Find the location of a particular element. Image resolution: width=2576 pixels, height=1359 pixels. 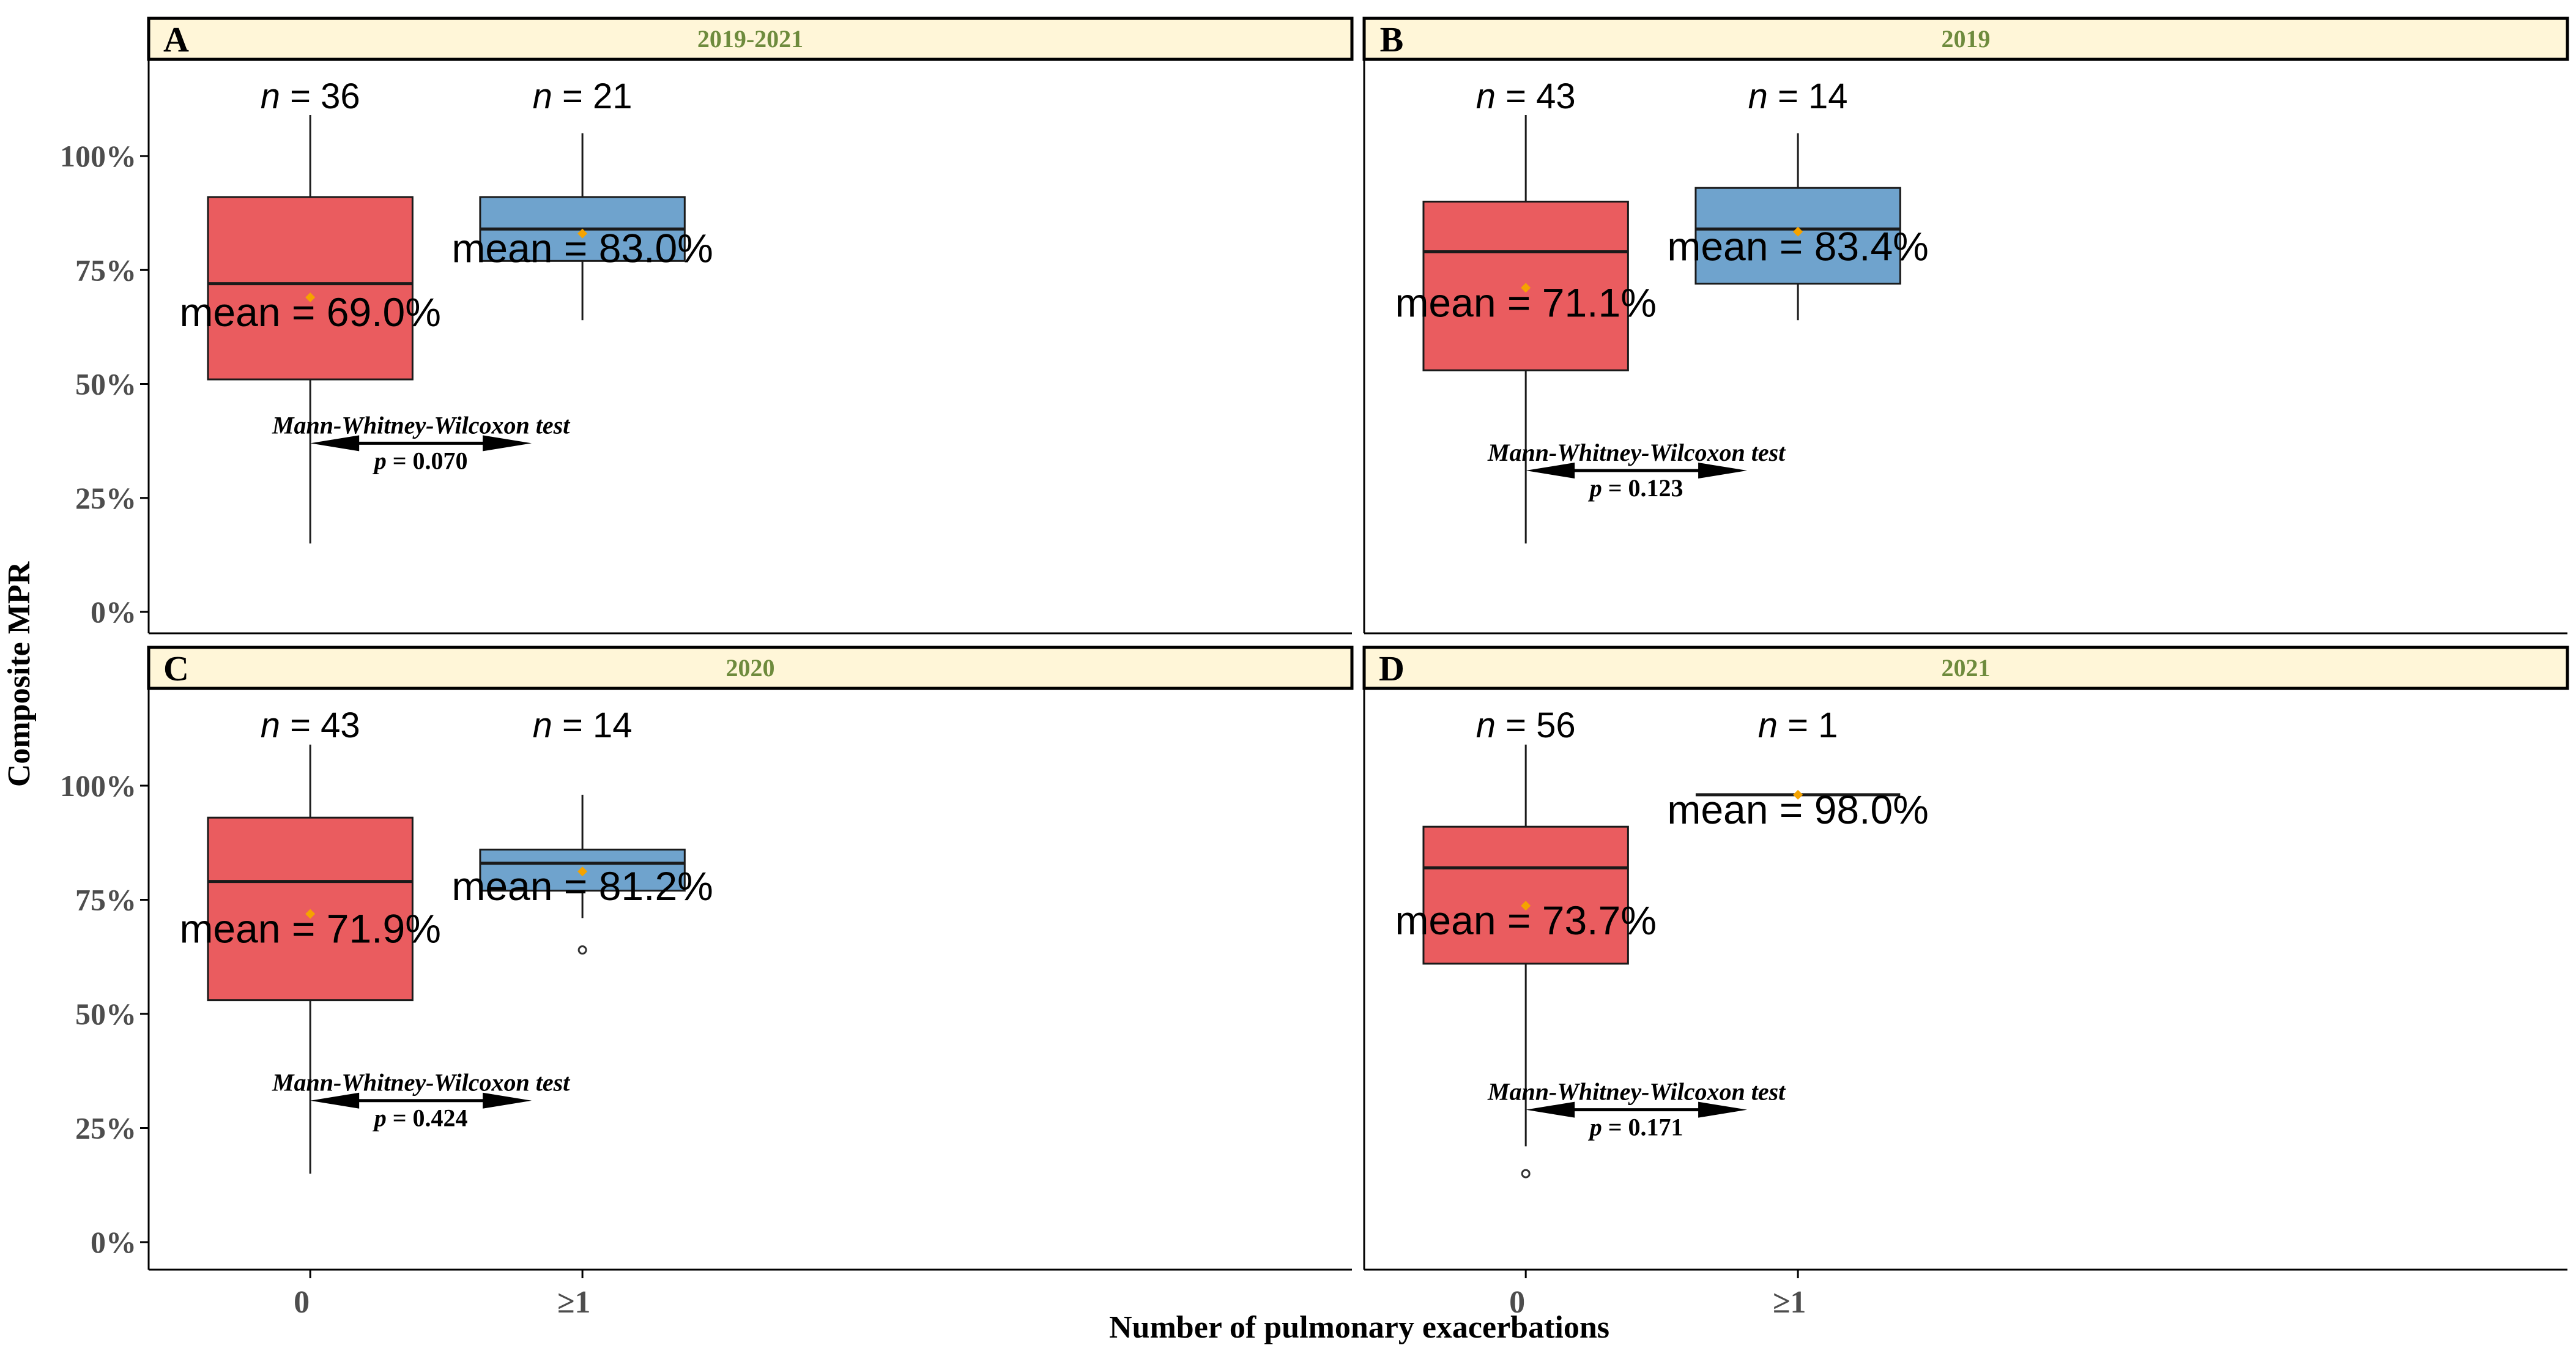

mean-label: mean = 73.7% is located at coordinates (1525, 920).